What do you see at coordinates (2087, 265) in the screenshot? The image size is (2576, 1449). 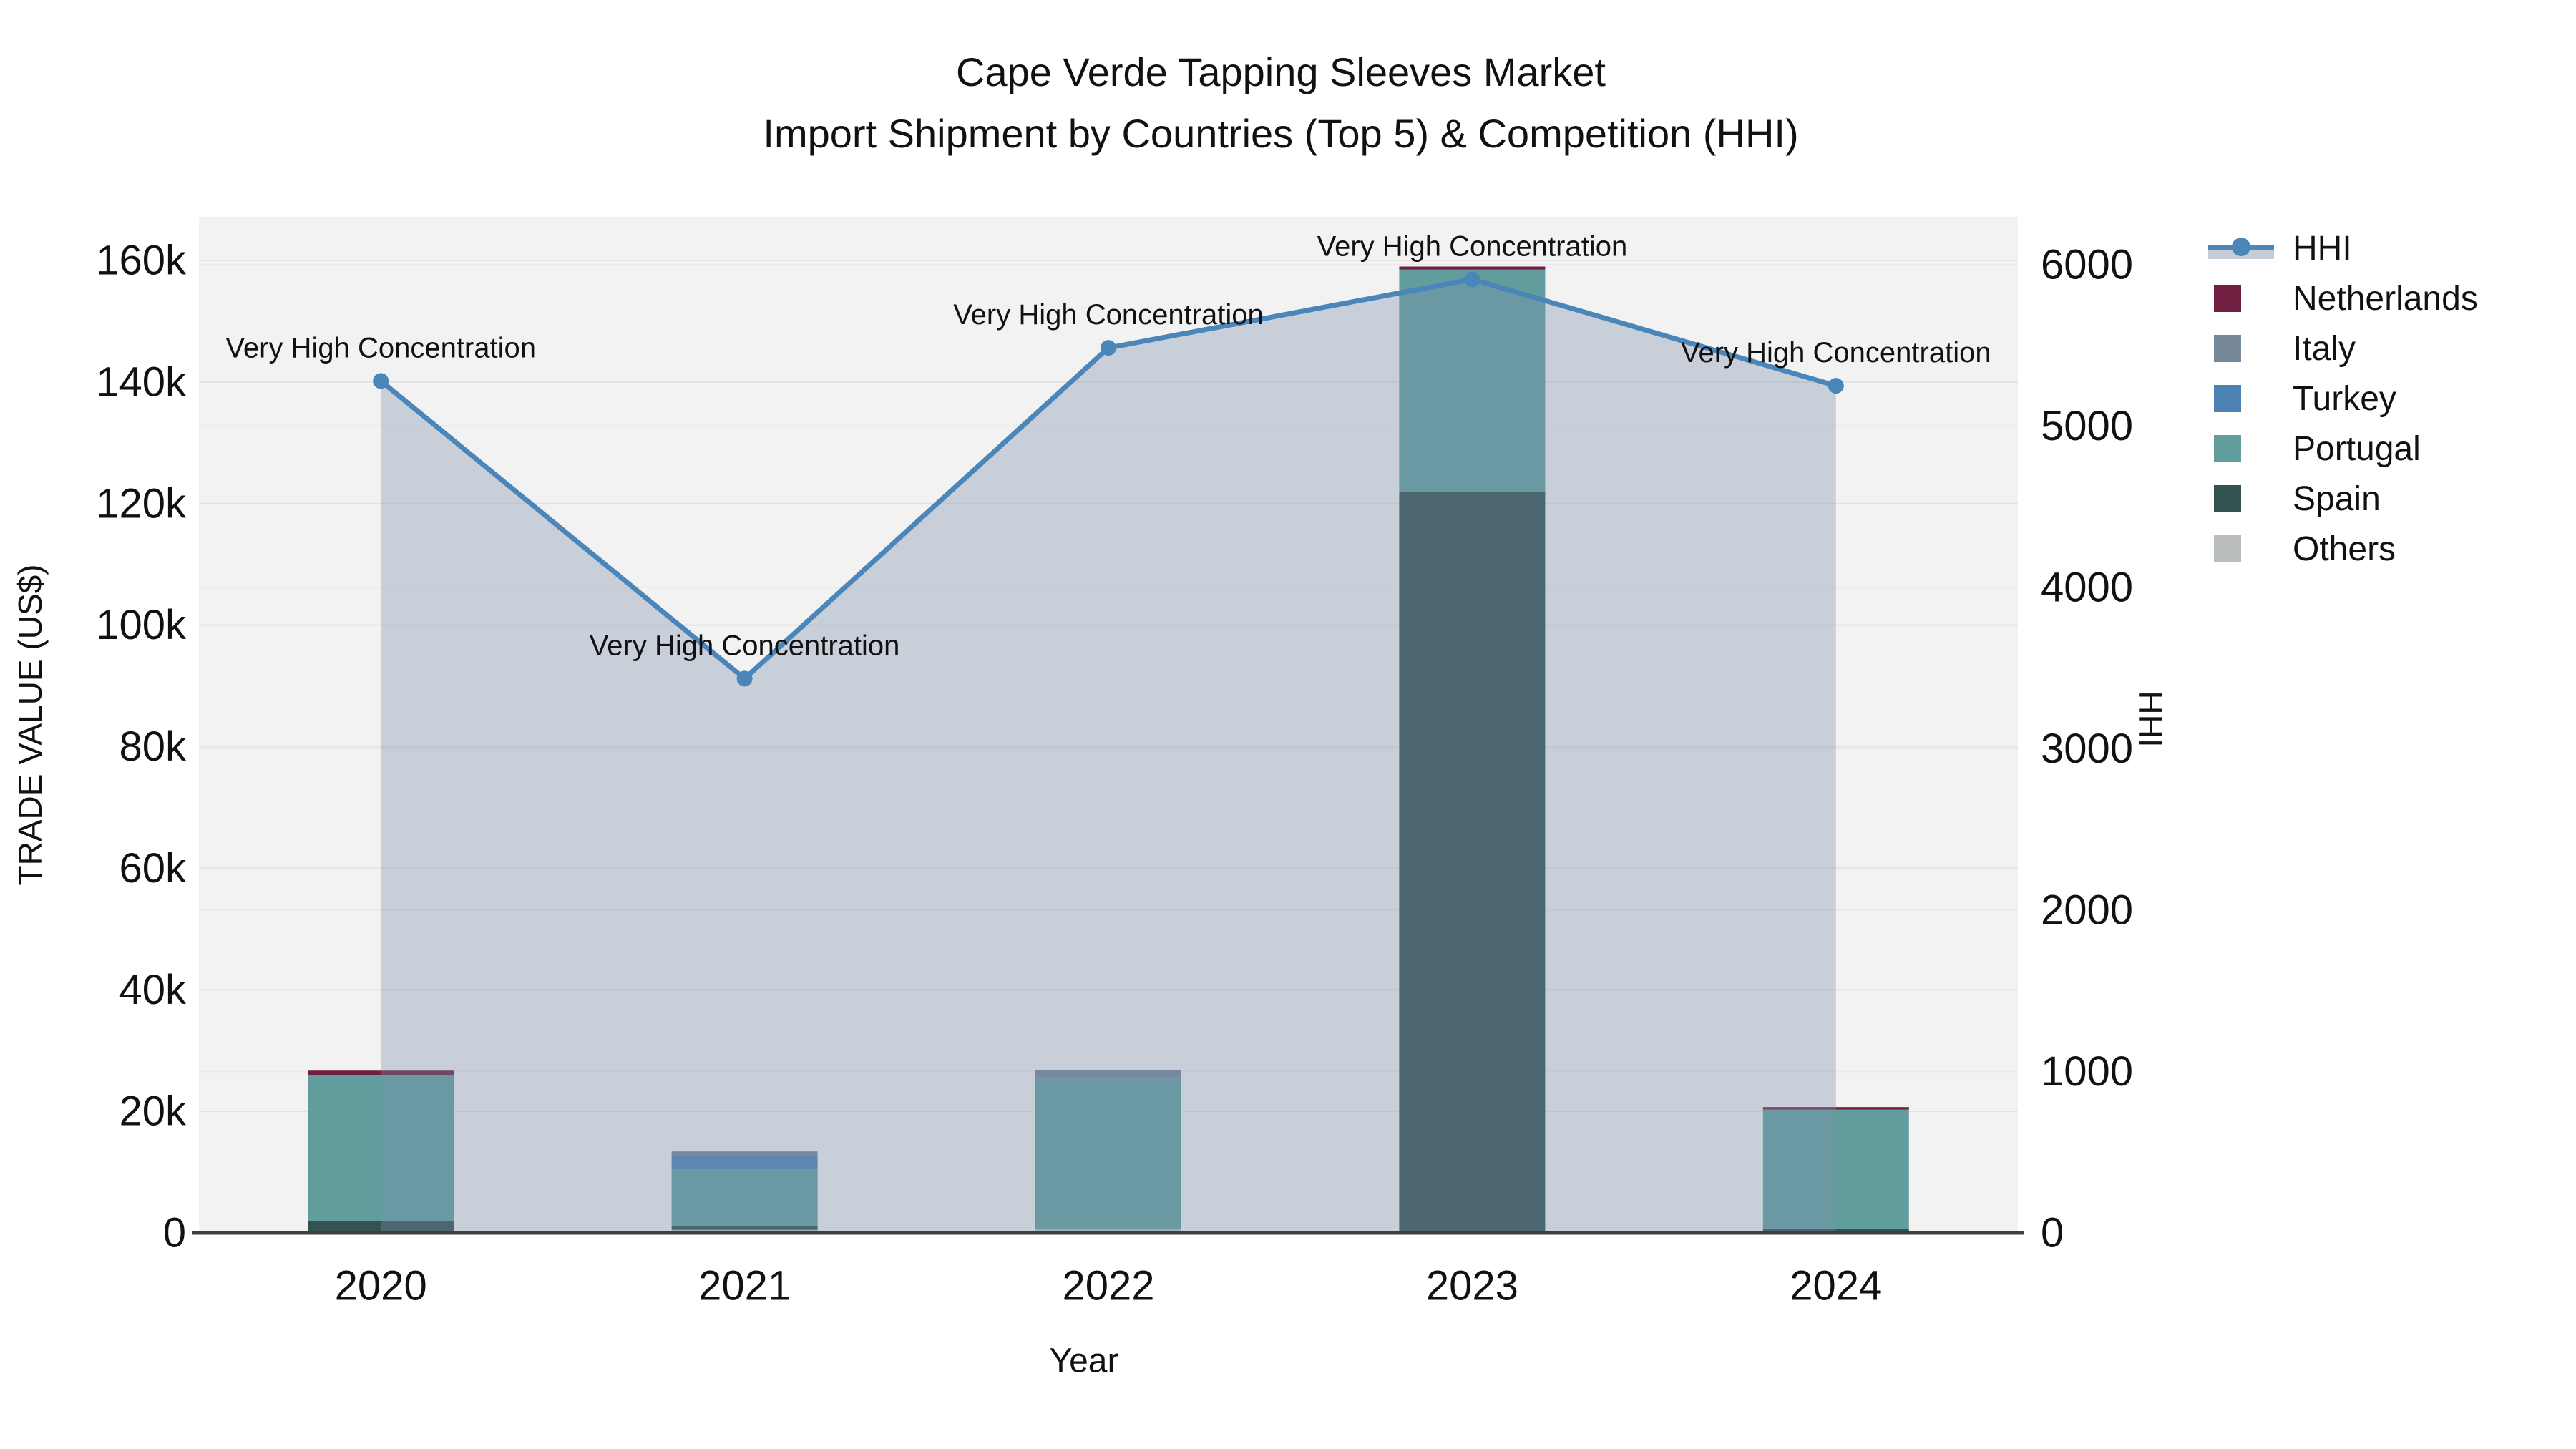 I see `right-tick-label: 6000` at bounding box center [2087, 265].